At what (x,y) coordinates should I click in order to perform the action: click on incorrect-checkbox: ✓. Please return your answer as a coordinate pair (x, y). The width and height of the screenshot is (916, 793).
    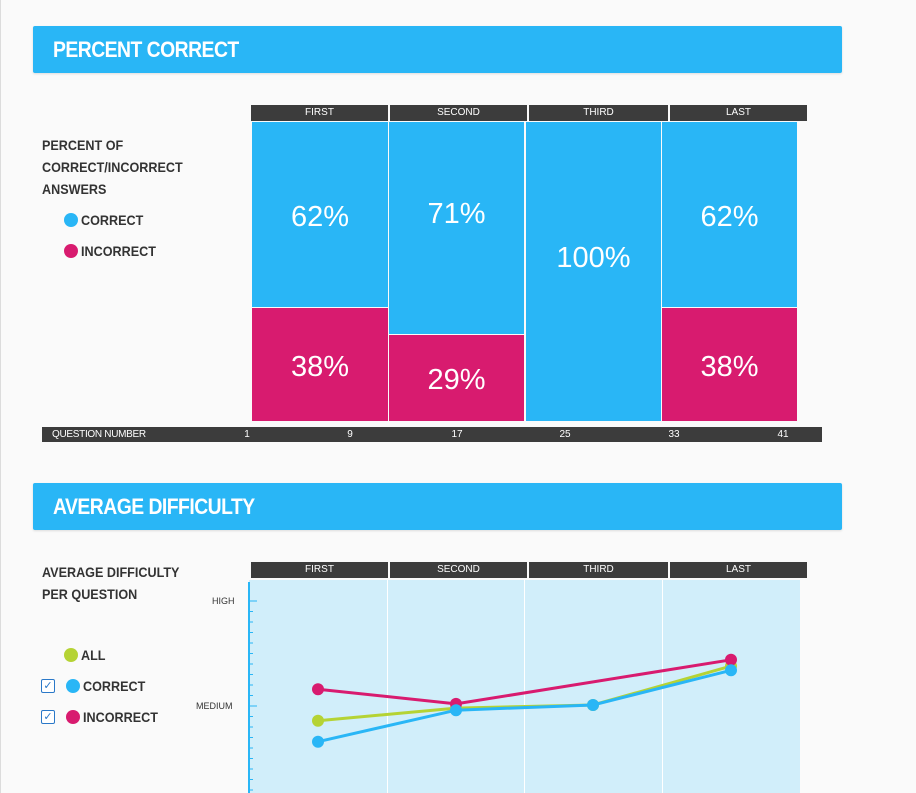
    Looking at the image, I should click on (48, 717).